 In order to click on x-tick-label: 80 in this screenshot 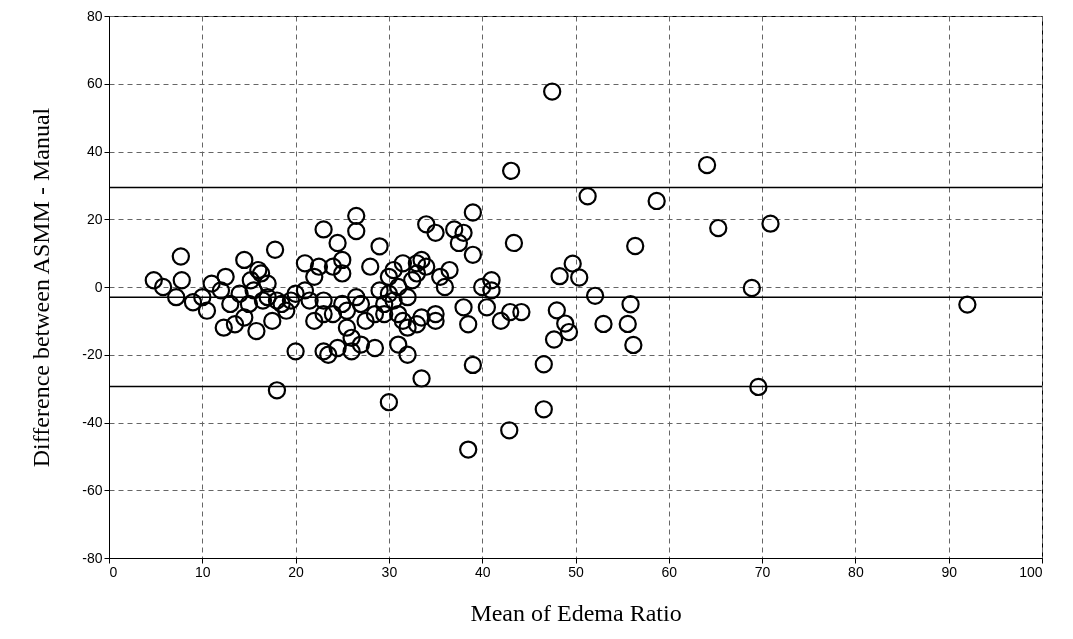, I will do `click(856, 571)`.